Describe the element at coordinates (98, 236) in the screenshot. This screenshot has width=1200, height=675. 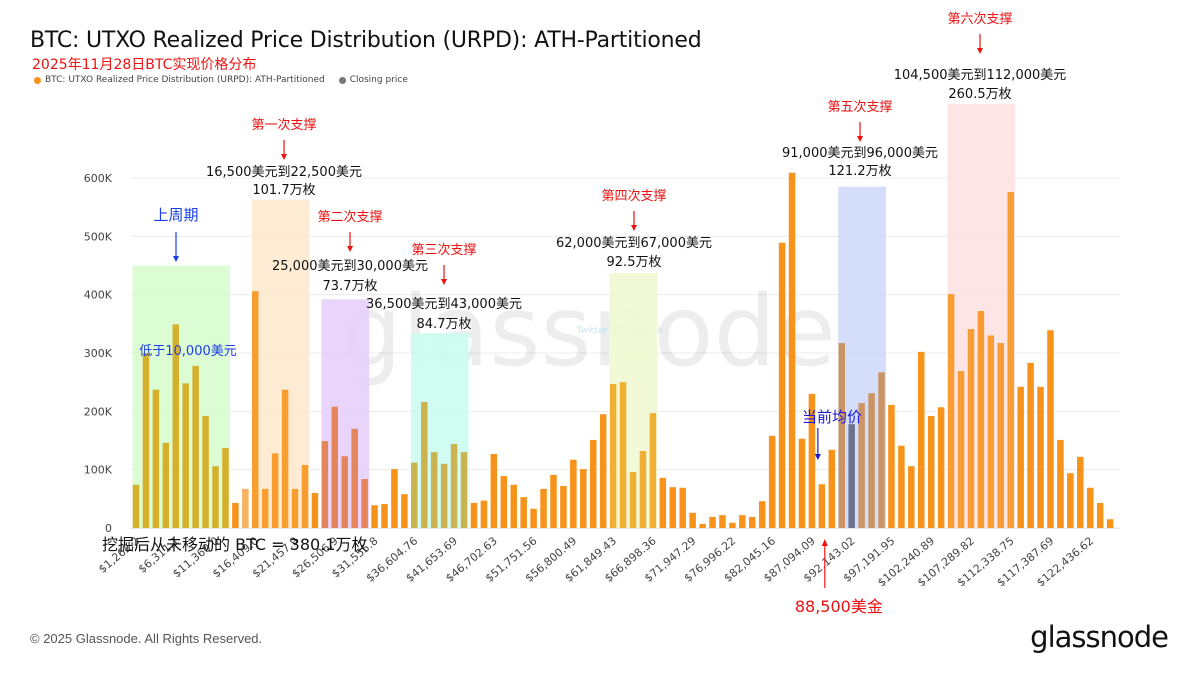
I see `y-tick-label: 500K` at that location.